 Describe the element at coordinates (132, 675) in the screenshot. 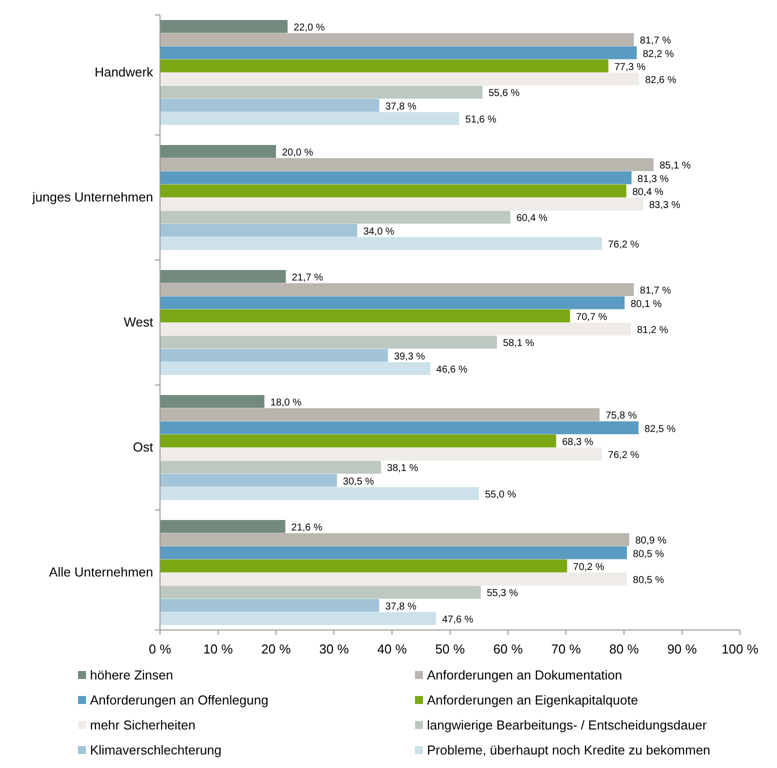

I see `legend-label: höhere Zinsen` at that location.